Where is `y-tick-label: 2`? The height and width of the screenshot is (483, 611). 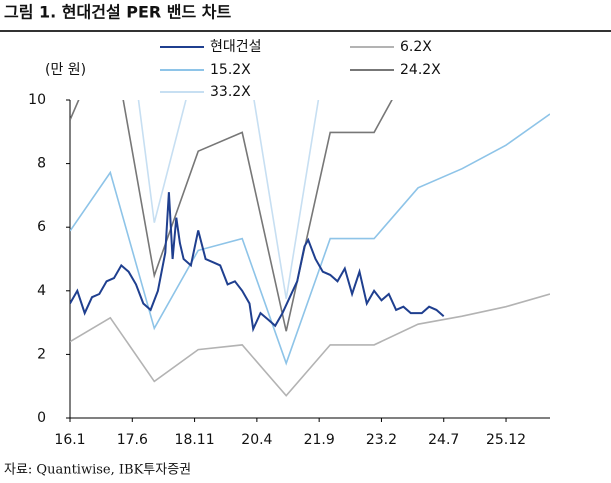
y-tick-label: 2 is located at coordinates (41, 354).